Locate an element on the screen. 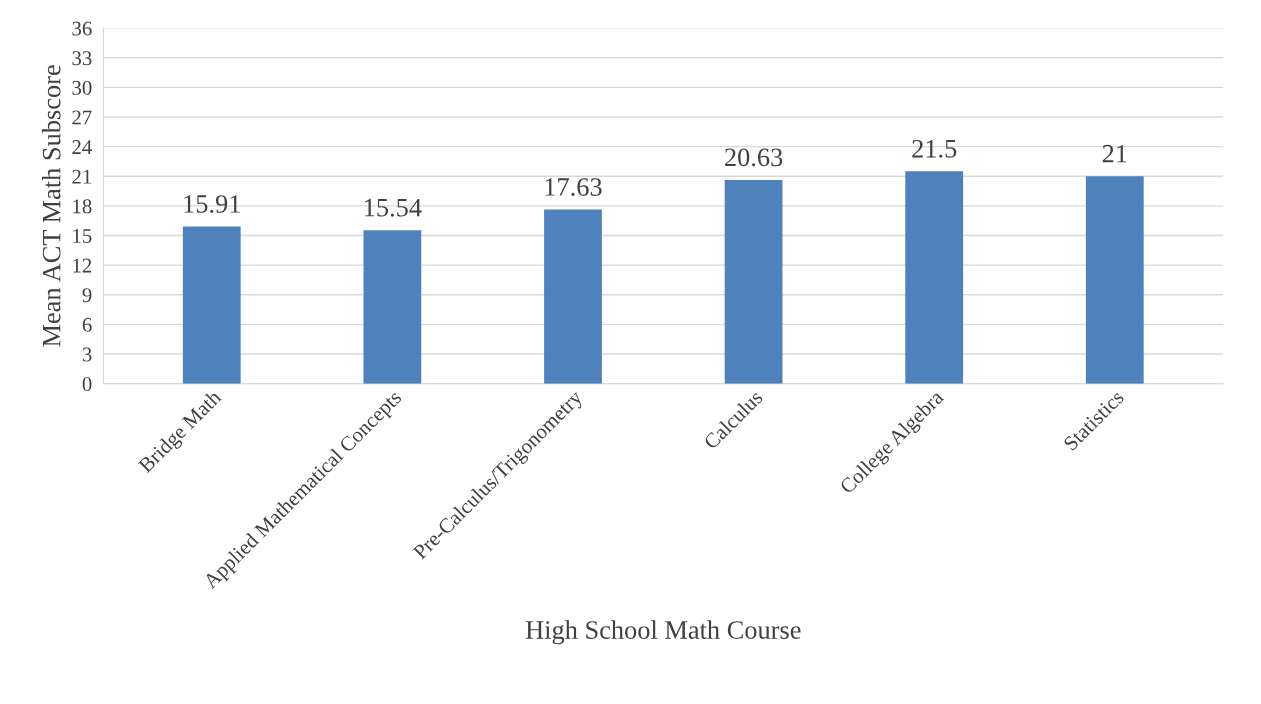 The image size is (1261, 704). data-label: 20.63 is located at coordinates (754, 157).